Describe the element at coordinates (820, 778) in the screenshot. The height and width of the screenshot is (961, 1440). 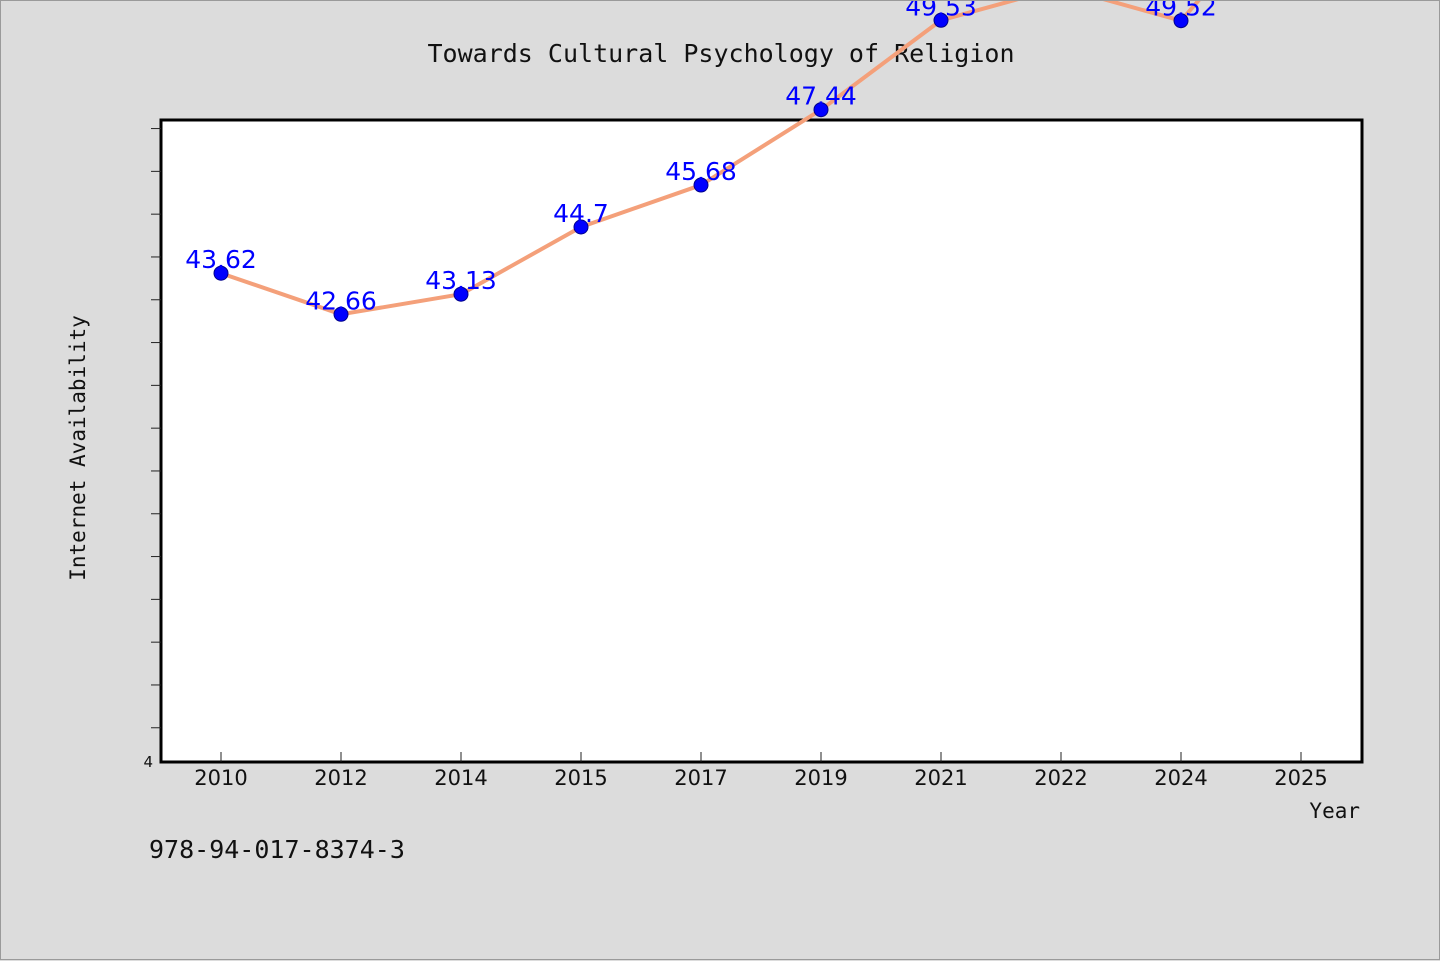
I see `x-tick-label: 2019` at that location.